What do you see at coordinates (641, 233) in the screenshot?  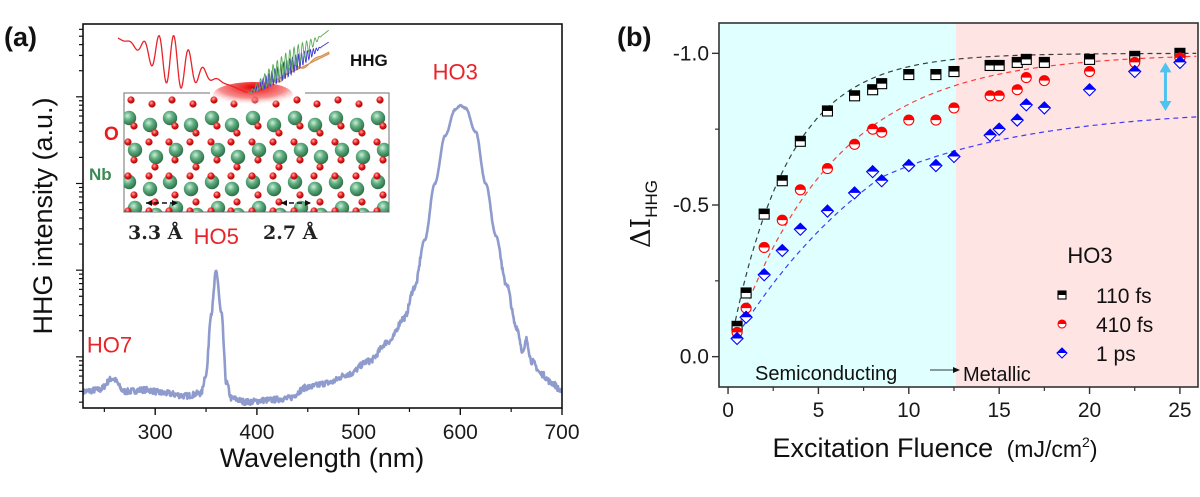 I see `y-title-main: ΔI` at bounding box center [641, 233].